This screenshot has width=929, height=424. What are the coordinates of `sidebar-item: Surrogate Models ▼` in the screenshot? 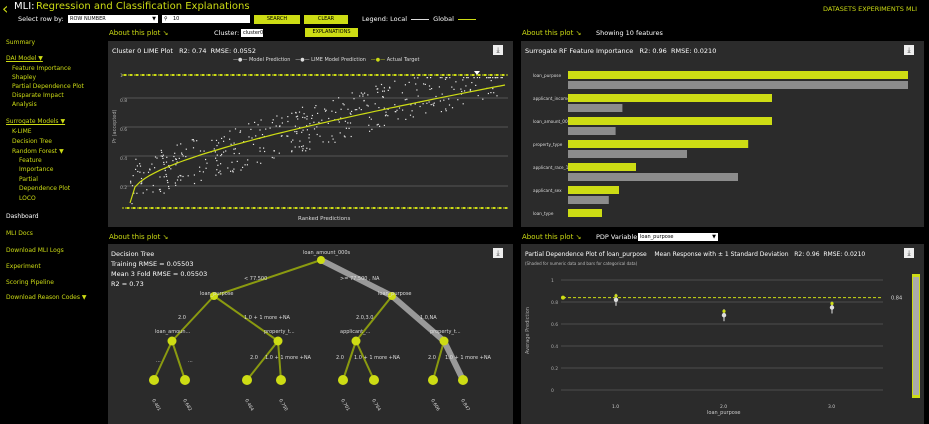 It's located at (36, 121).